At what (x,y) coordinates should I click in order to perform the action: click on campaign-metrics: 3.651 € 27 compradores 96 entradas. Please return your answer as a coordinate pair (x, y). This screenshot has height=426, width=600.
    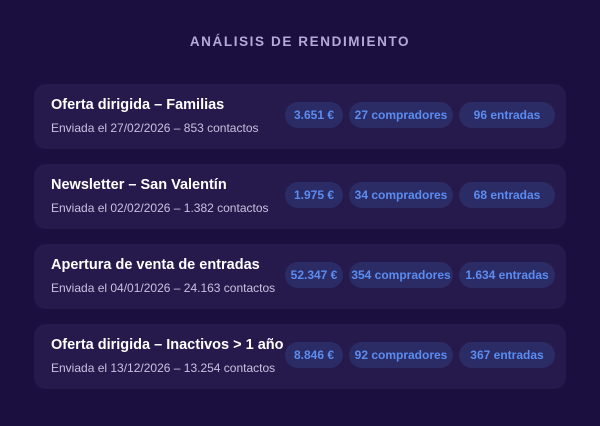
    Looking at the image, I should click on (420, 115).